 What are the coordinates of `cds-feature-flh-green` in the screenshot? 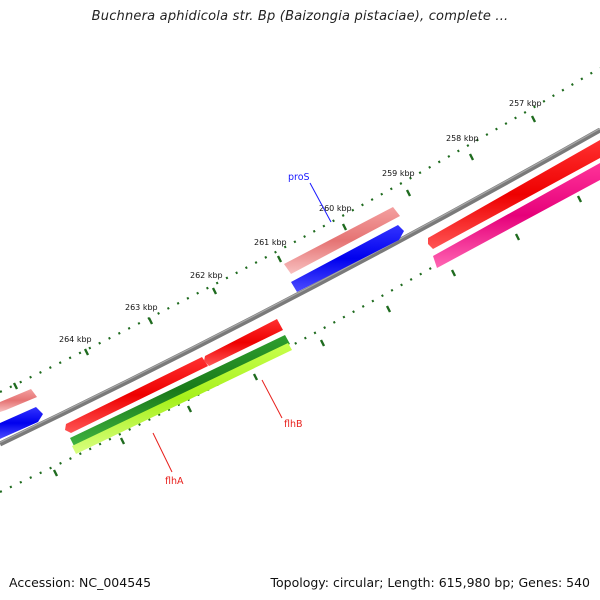 It's located at (180, 390).